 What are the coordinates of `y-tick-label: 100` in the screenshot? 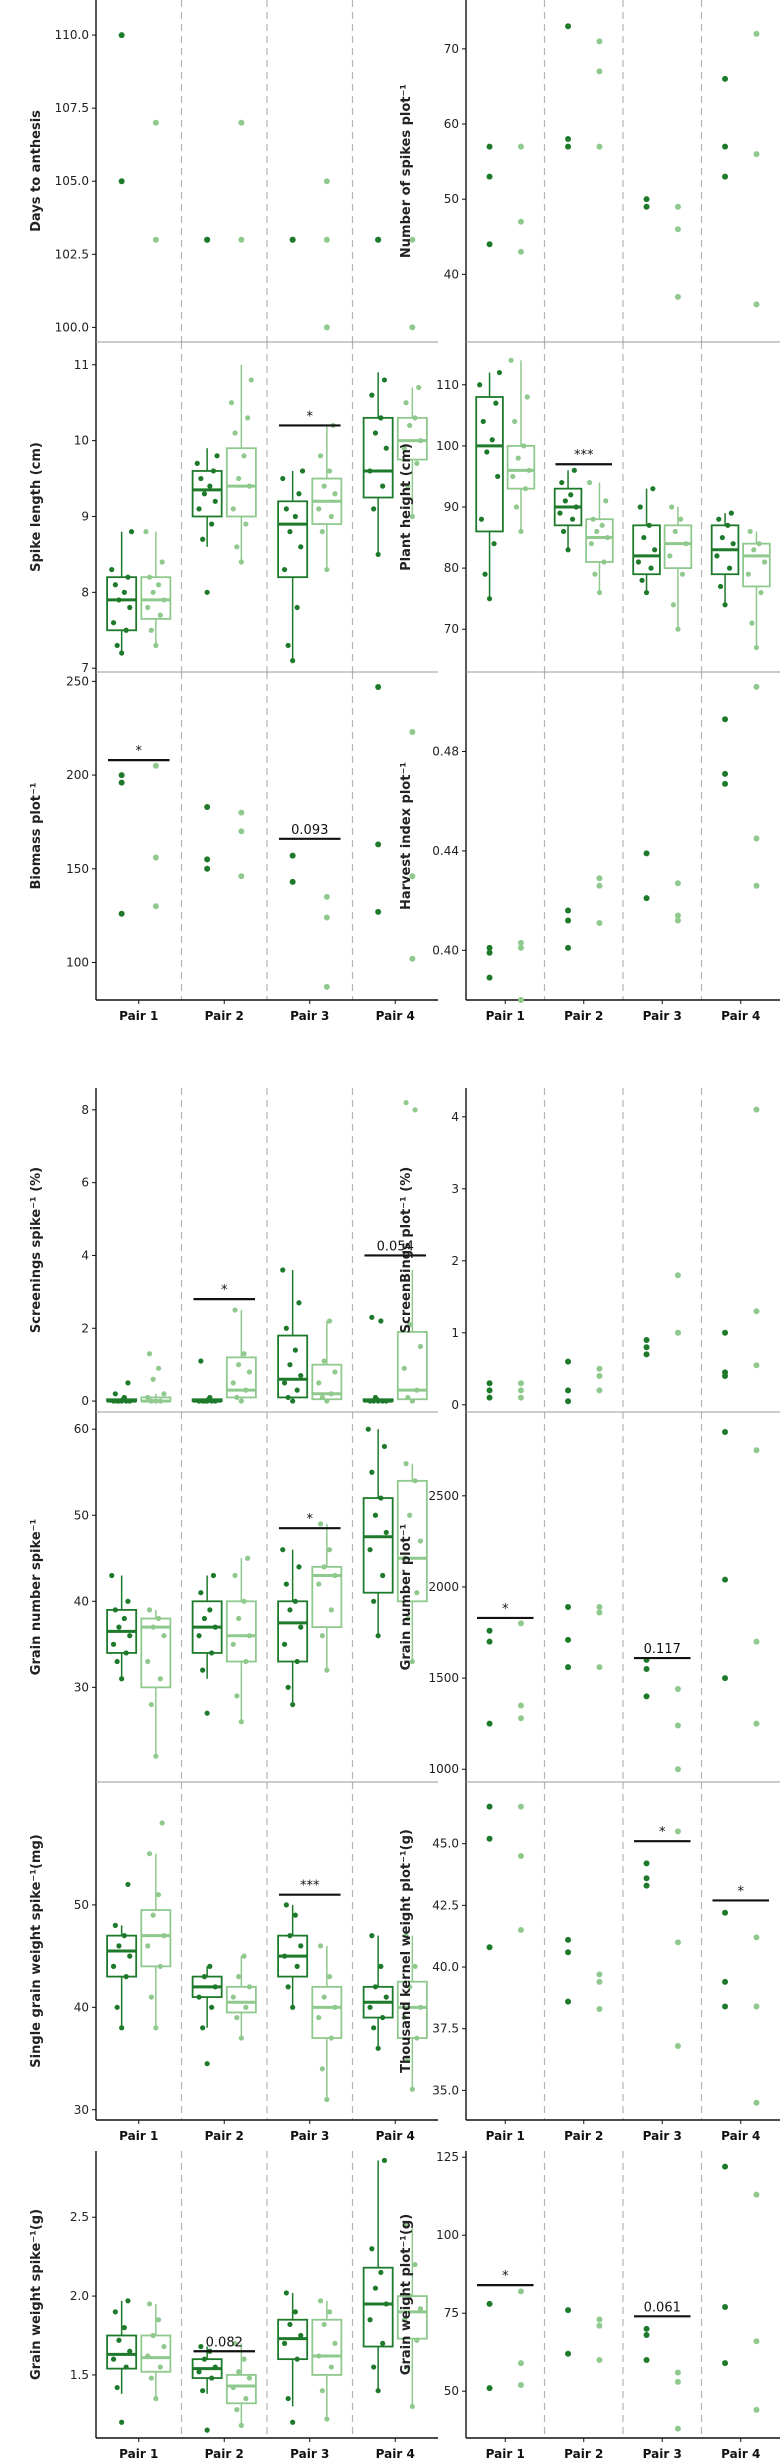 It's located at (447, 2235).